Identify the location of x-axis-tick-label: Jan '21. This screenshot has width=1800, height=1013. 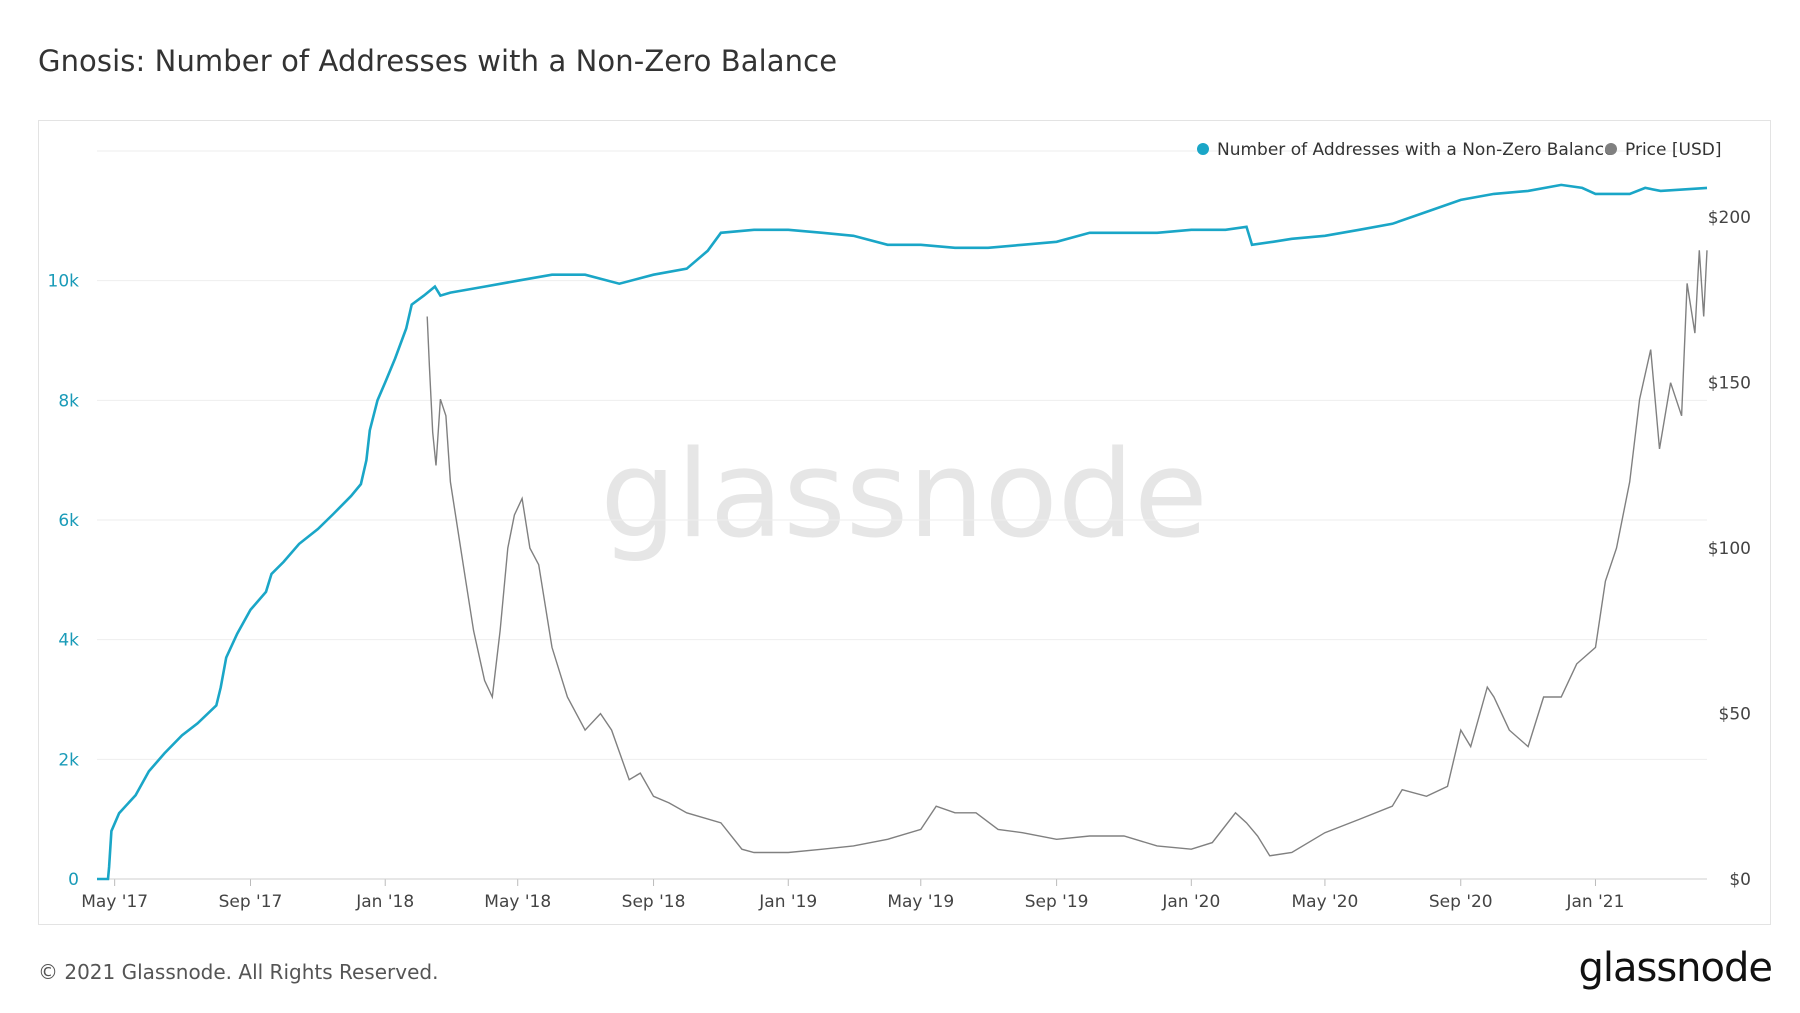
(1595, 902).